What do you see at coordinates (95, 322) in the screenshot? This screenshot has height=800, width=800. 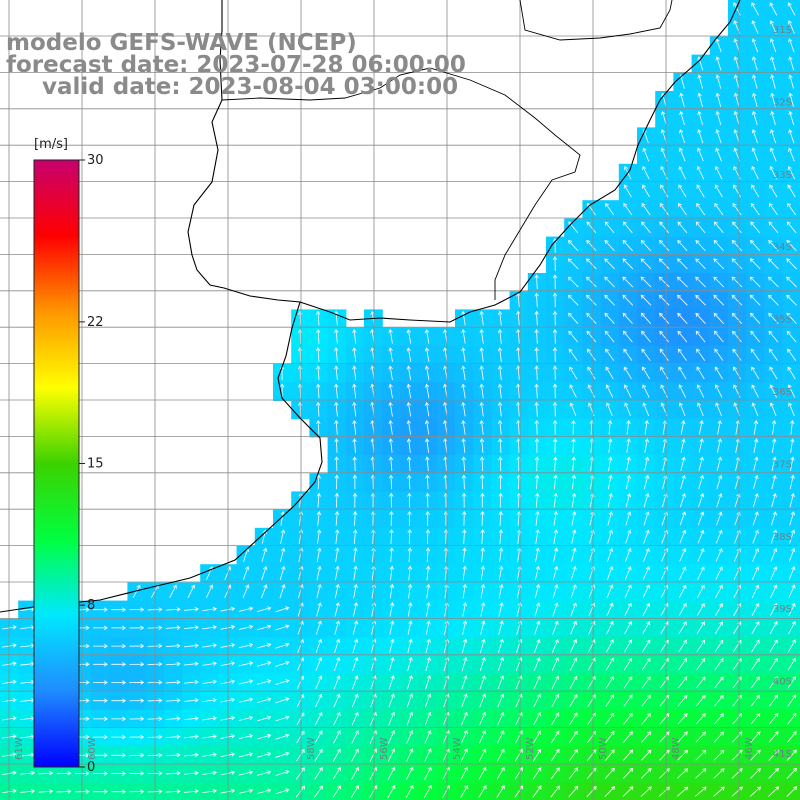 I see `colorbar-tick-label: 22` at bounding box center [95, 322].